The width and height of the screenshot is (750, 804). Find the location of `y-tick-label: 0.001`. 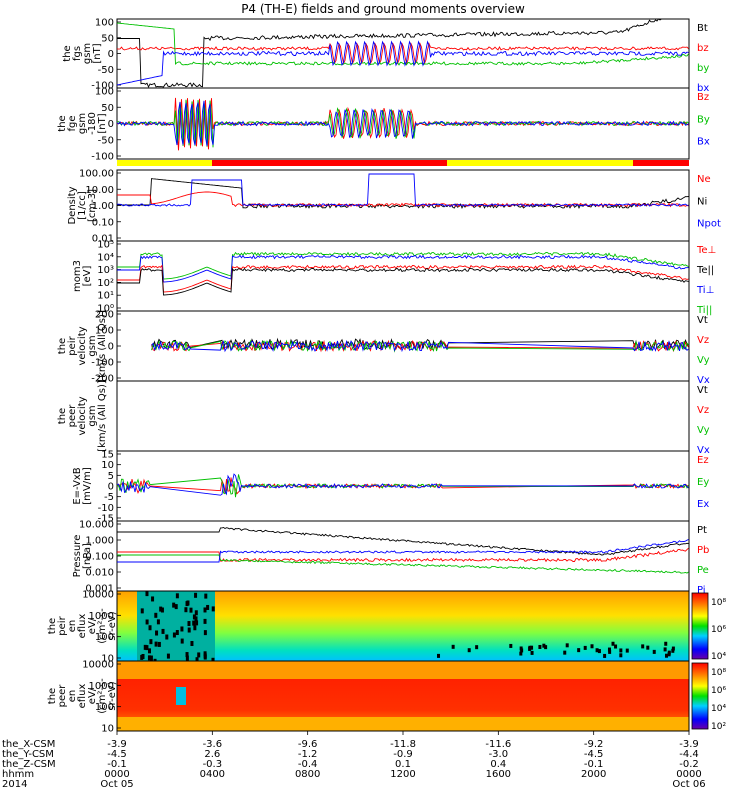

y-tick-label: 0.001 is located at coordinates (99, 589).